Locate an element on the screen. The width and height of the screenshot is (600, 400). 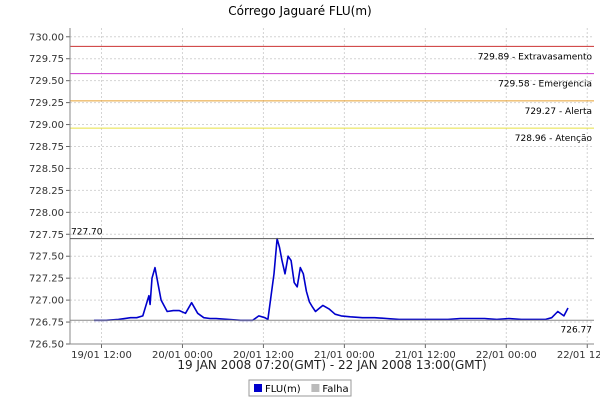
min-marker-label: 726.77 is located at coordinates (577, 330).